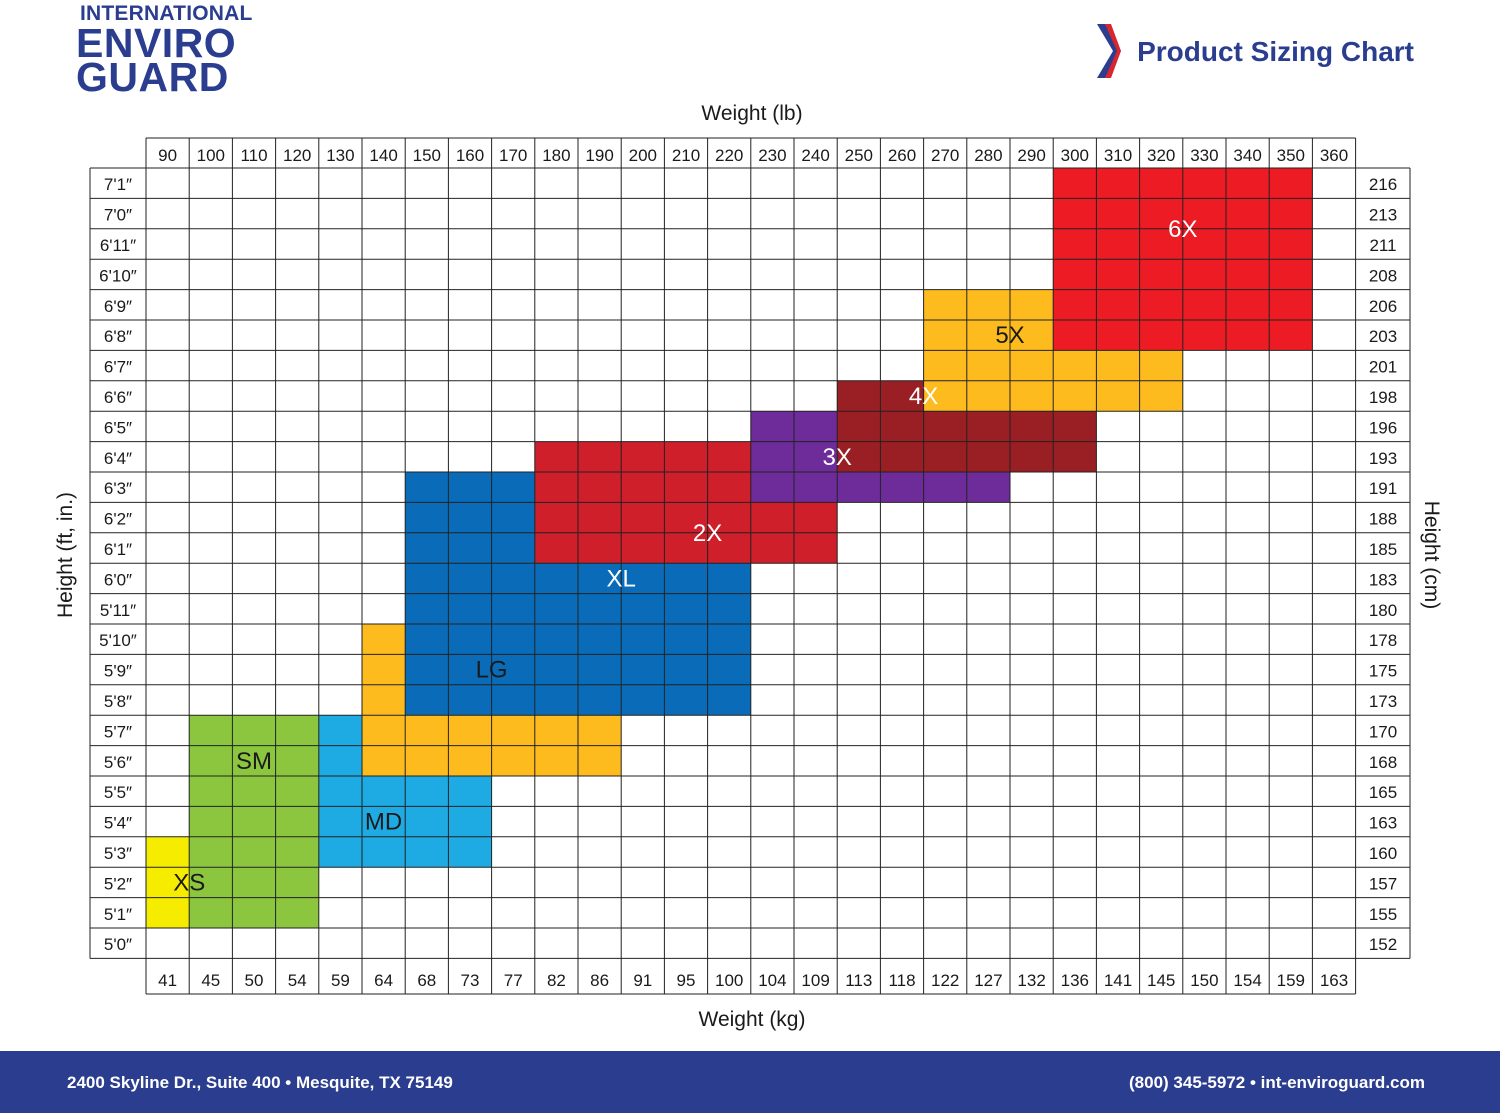 This screenshot has width=1500, height=1113. What do you see at coordinates (729, 980) in the screenshot?
I see `tick-label-kg: 100` at bounding box center [729, 980].